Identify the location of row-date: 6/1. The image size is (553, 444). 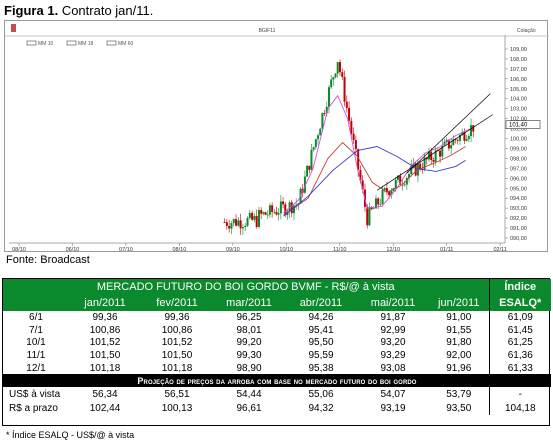
(36, 317).